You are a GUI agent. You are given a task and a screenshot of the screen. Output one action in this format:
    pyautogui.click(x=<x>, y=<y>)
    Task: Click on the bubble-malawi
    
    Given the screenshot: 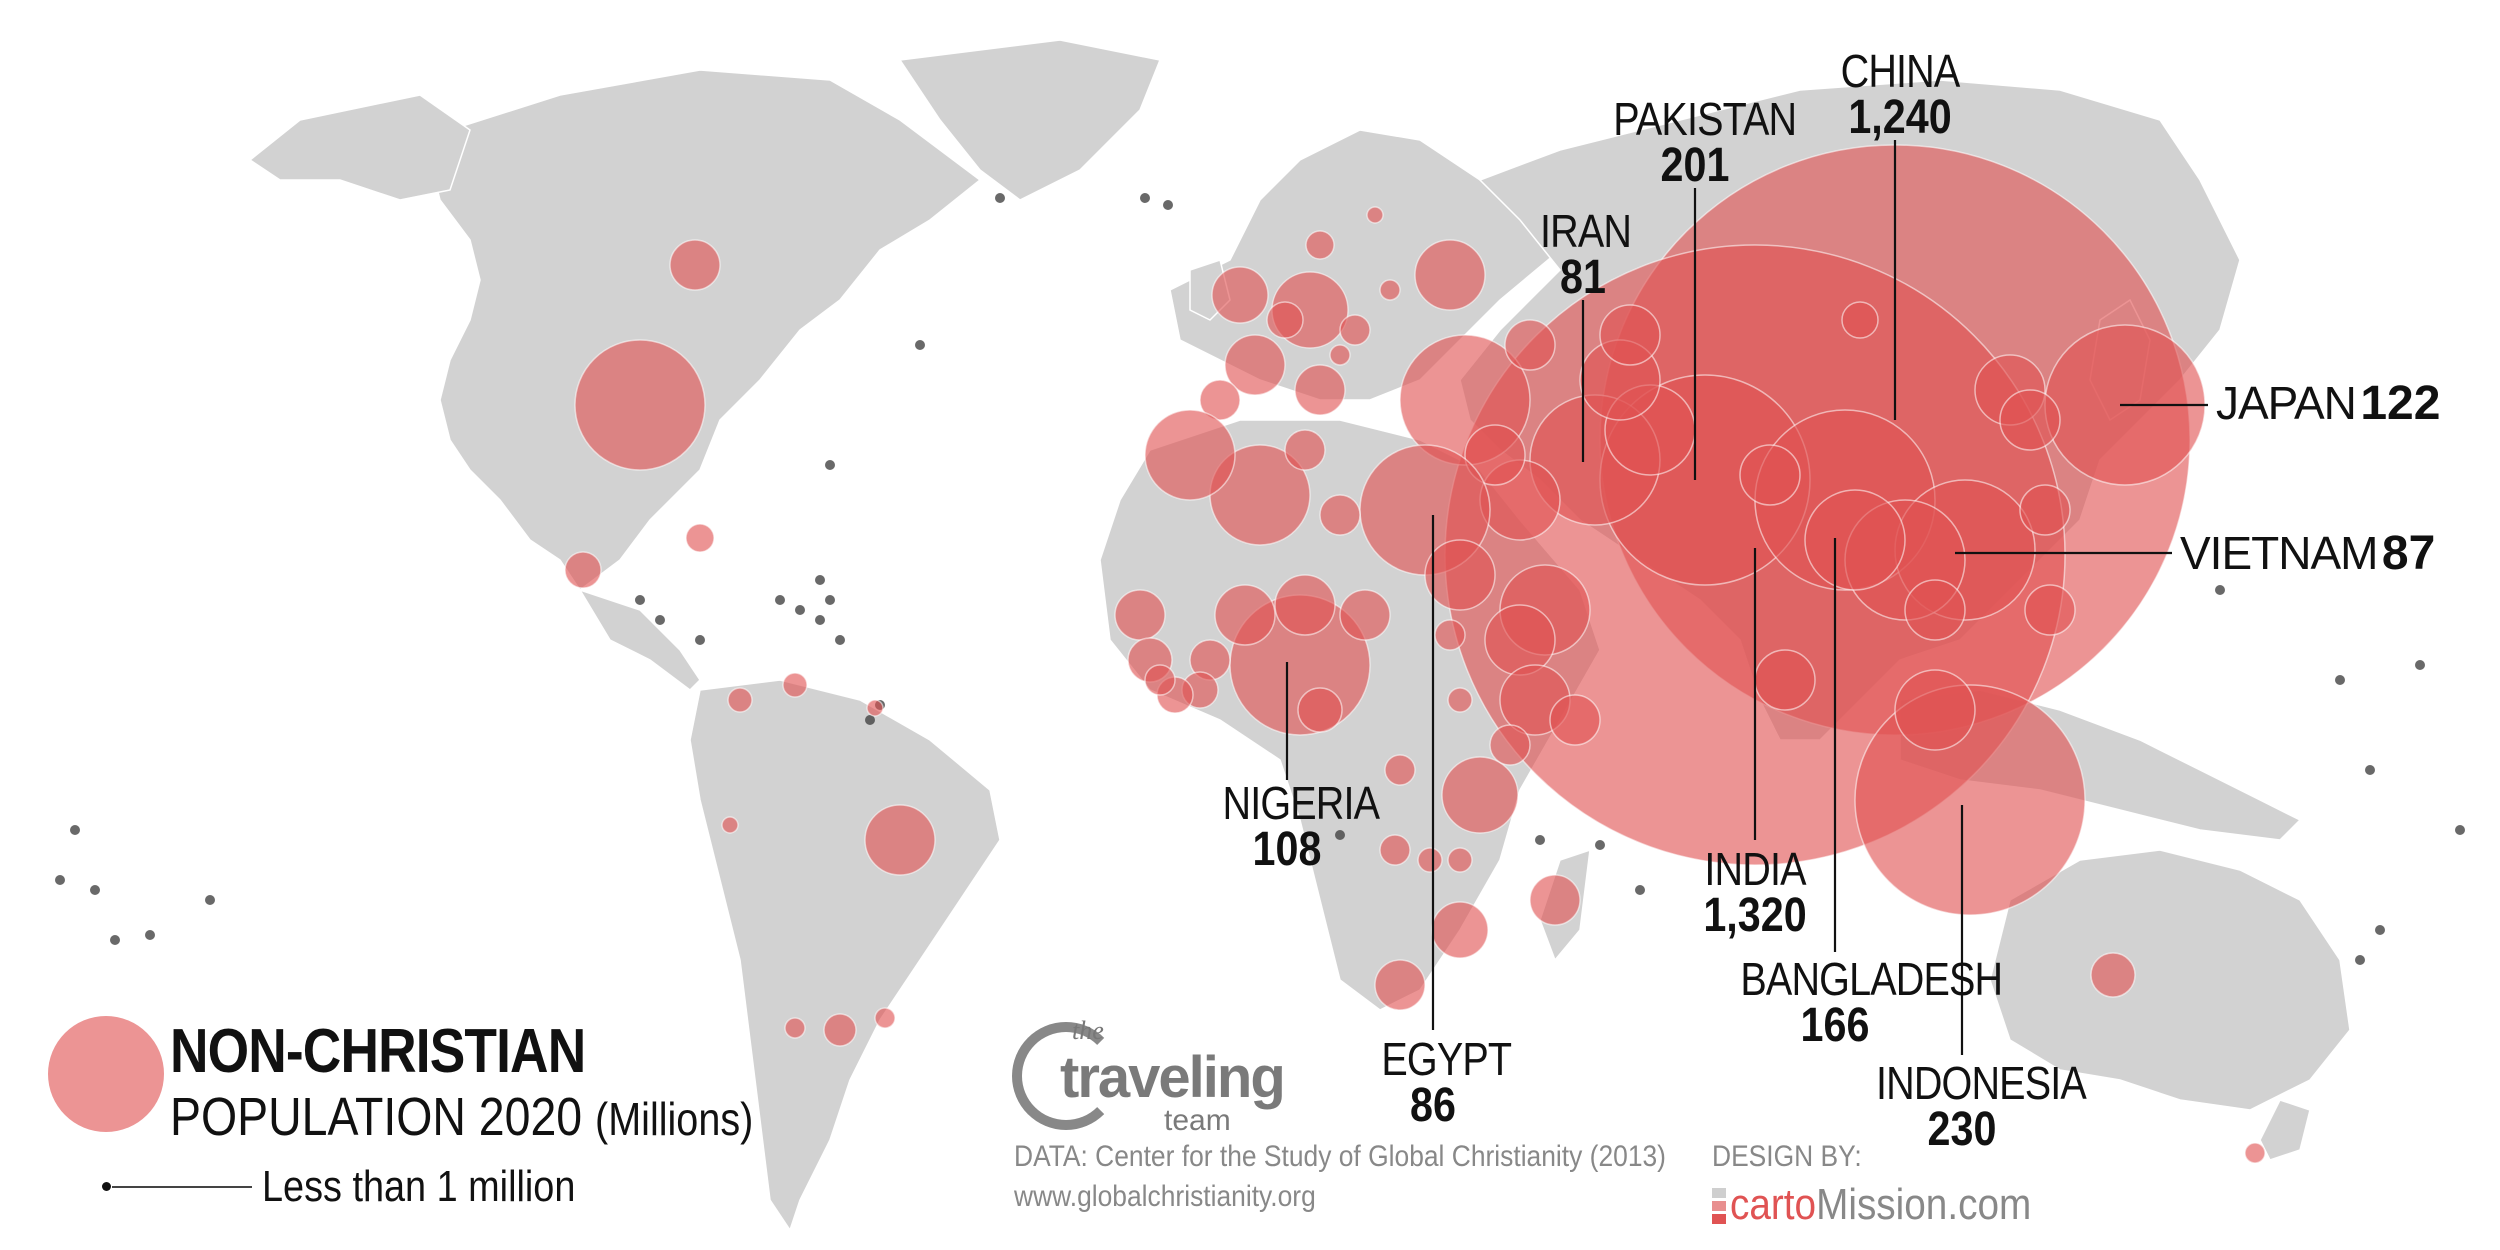 What is the action you would take?
    pyautogui.click(x=1460, y=860)
    